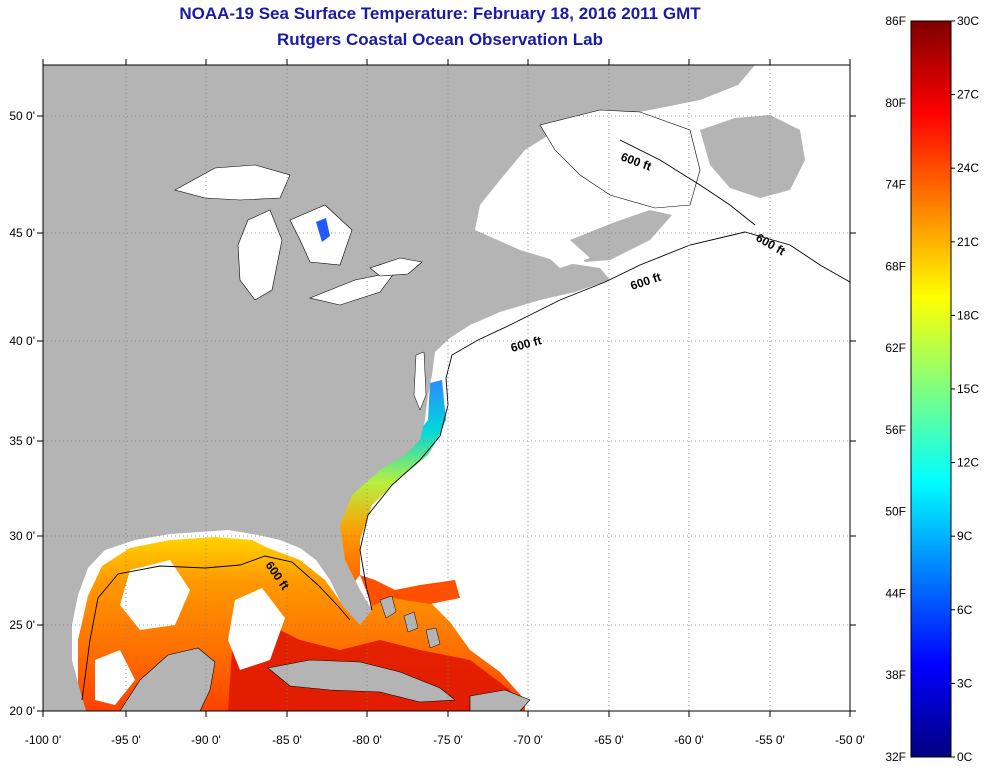 This screenshot has height=770, width=984. I want to click on colorbar-label-f: 86F, so click(895, 21).